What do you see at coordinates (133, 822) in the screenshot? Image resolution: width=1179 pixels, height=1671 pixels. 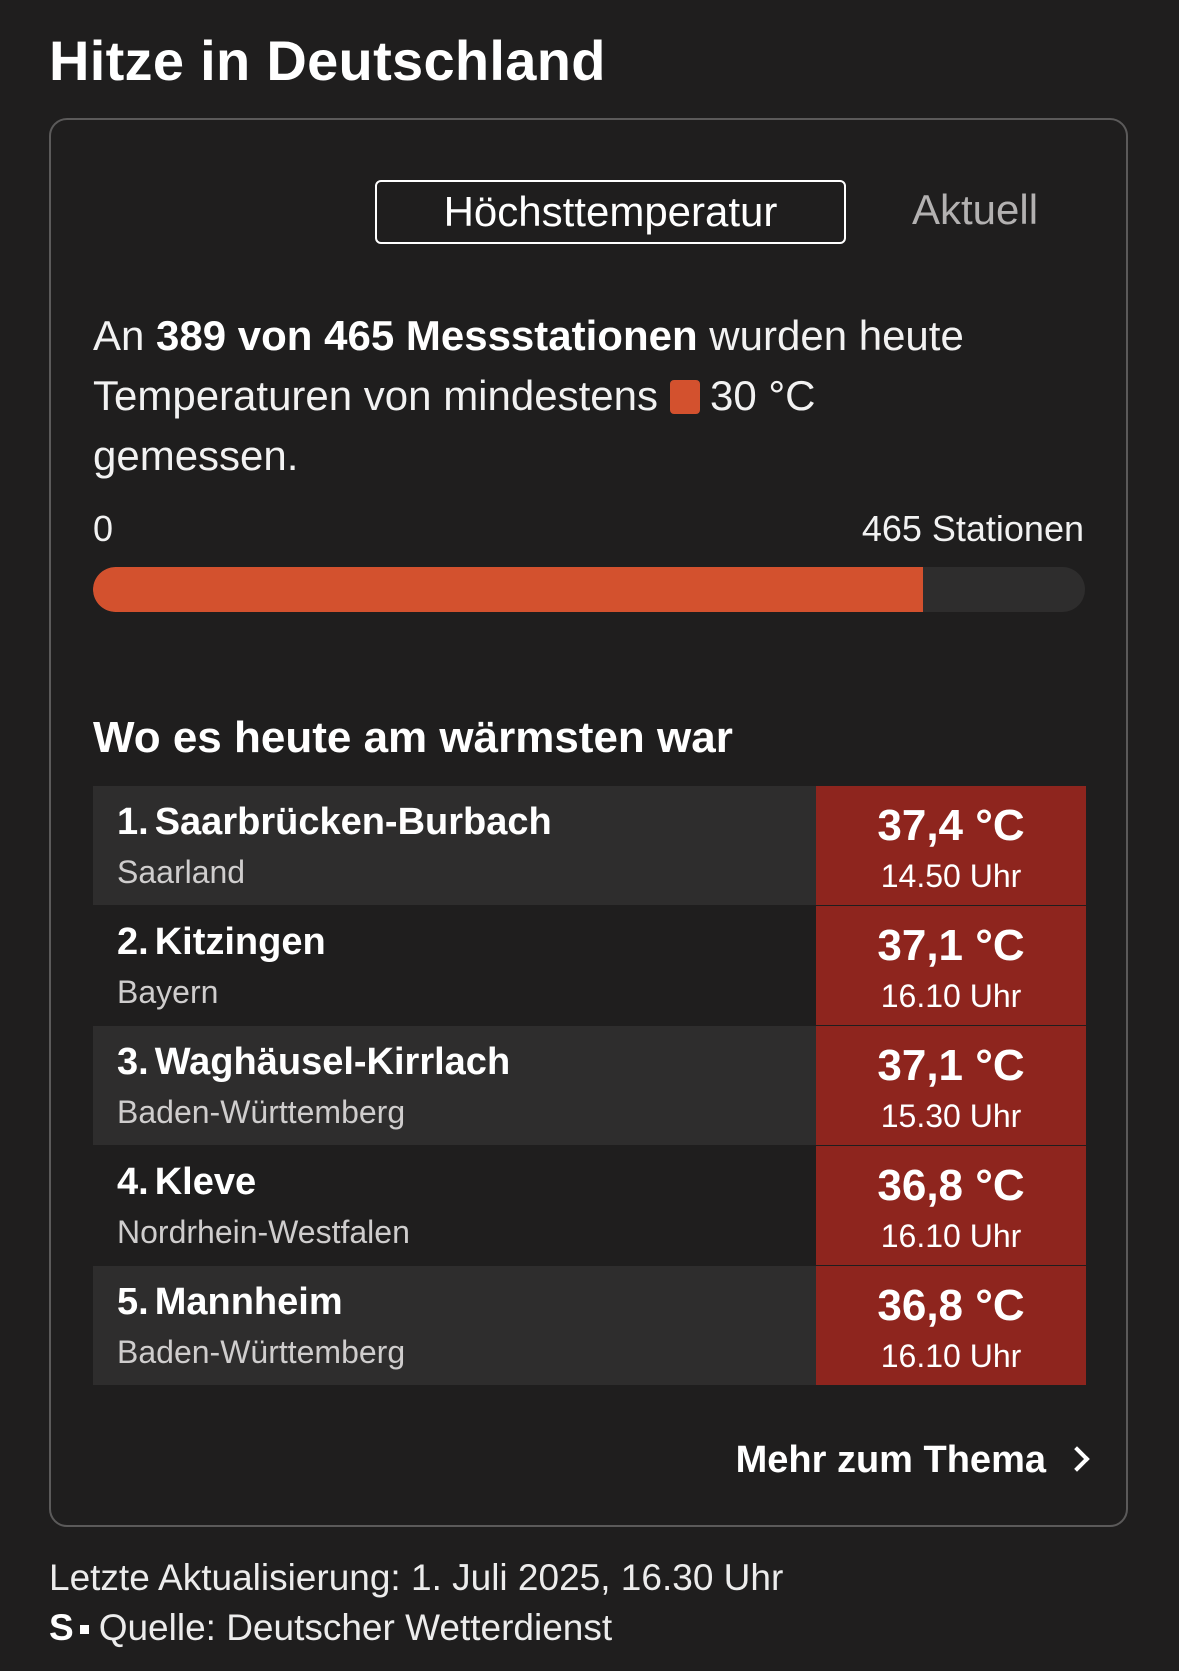 I see `station-rank: 1.` at bounding box center [133, 822].